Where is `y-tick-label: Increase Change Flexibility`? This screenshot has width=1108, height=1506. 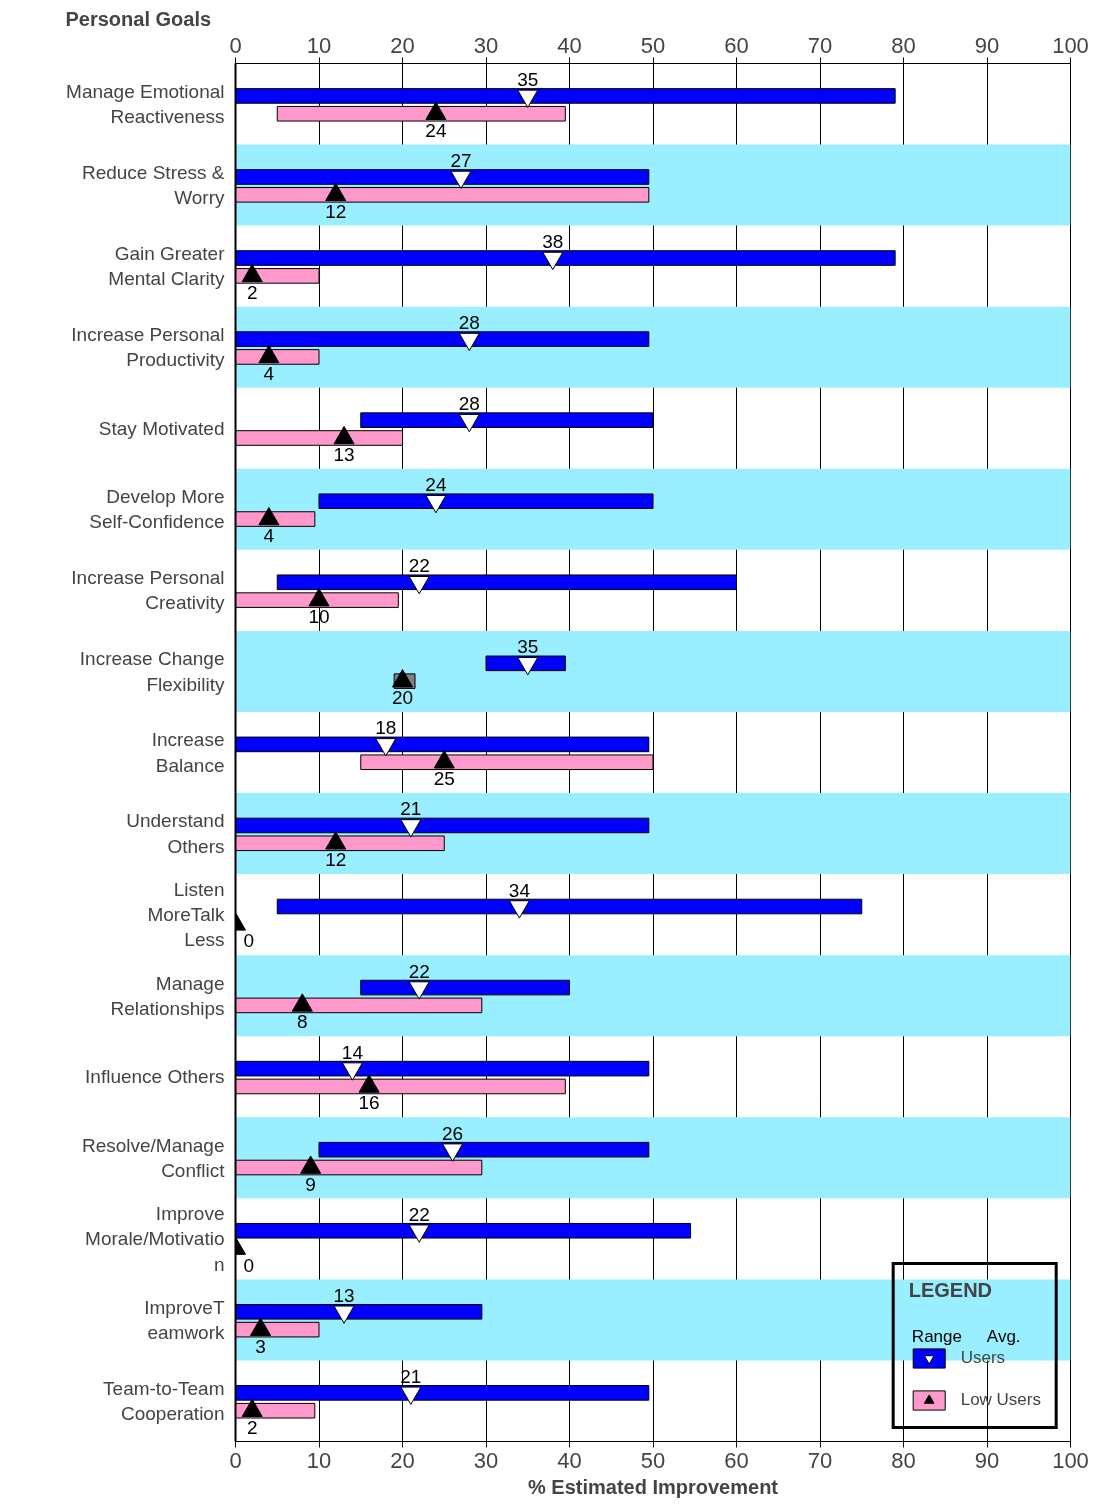 y-tick-label: Increase Change Flexibility is located at coordinates (152, 671).